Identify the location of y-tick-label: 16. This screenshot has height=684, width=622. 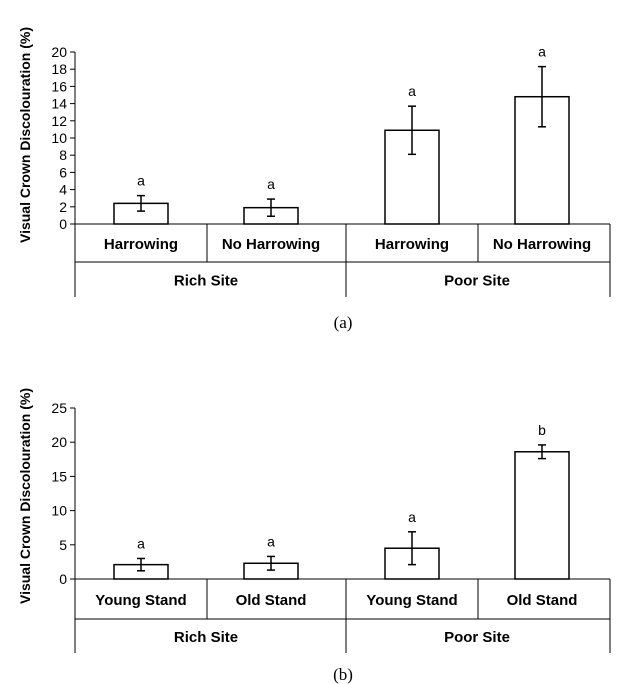
(59, 86).